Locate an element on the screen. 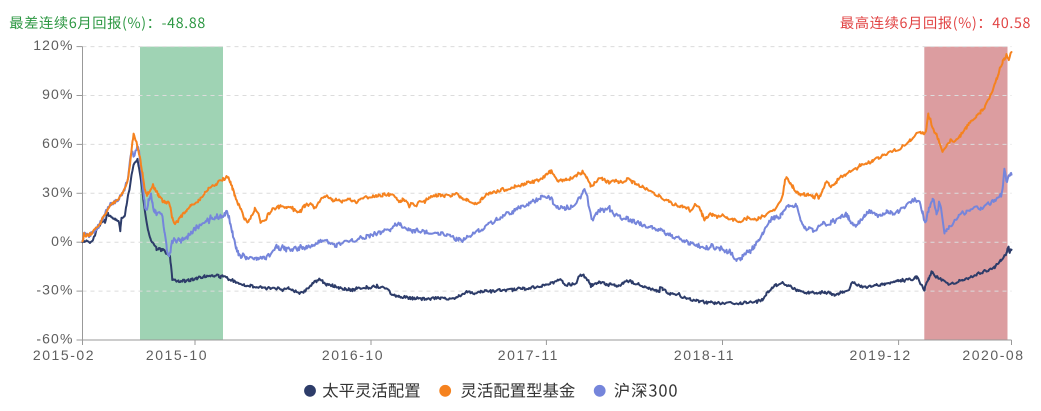 Image resolution: width=1041 pixels, height=411 pixels. svg-text: 0% is located at coordinates (62, 241).